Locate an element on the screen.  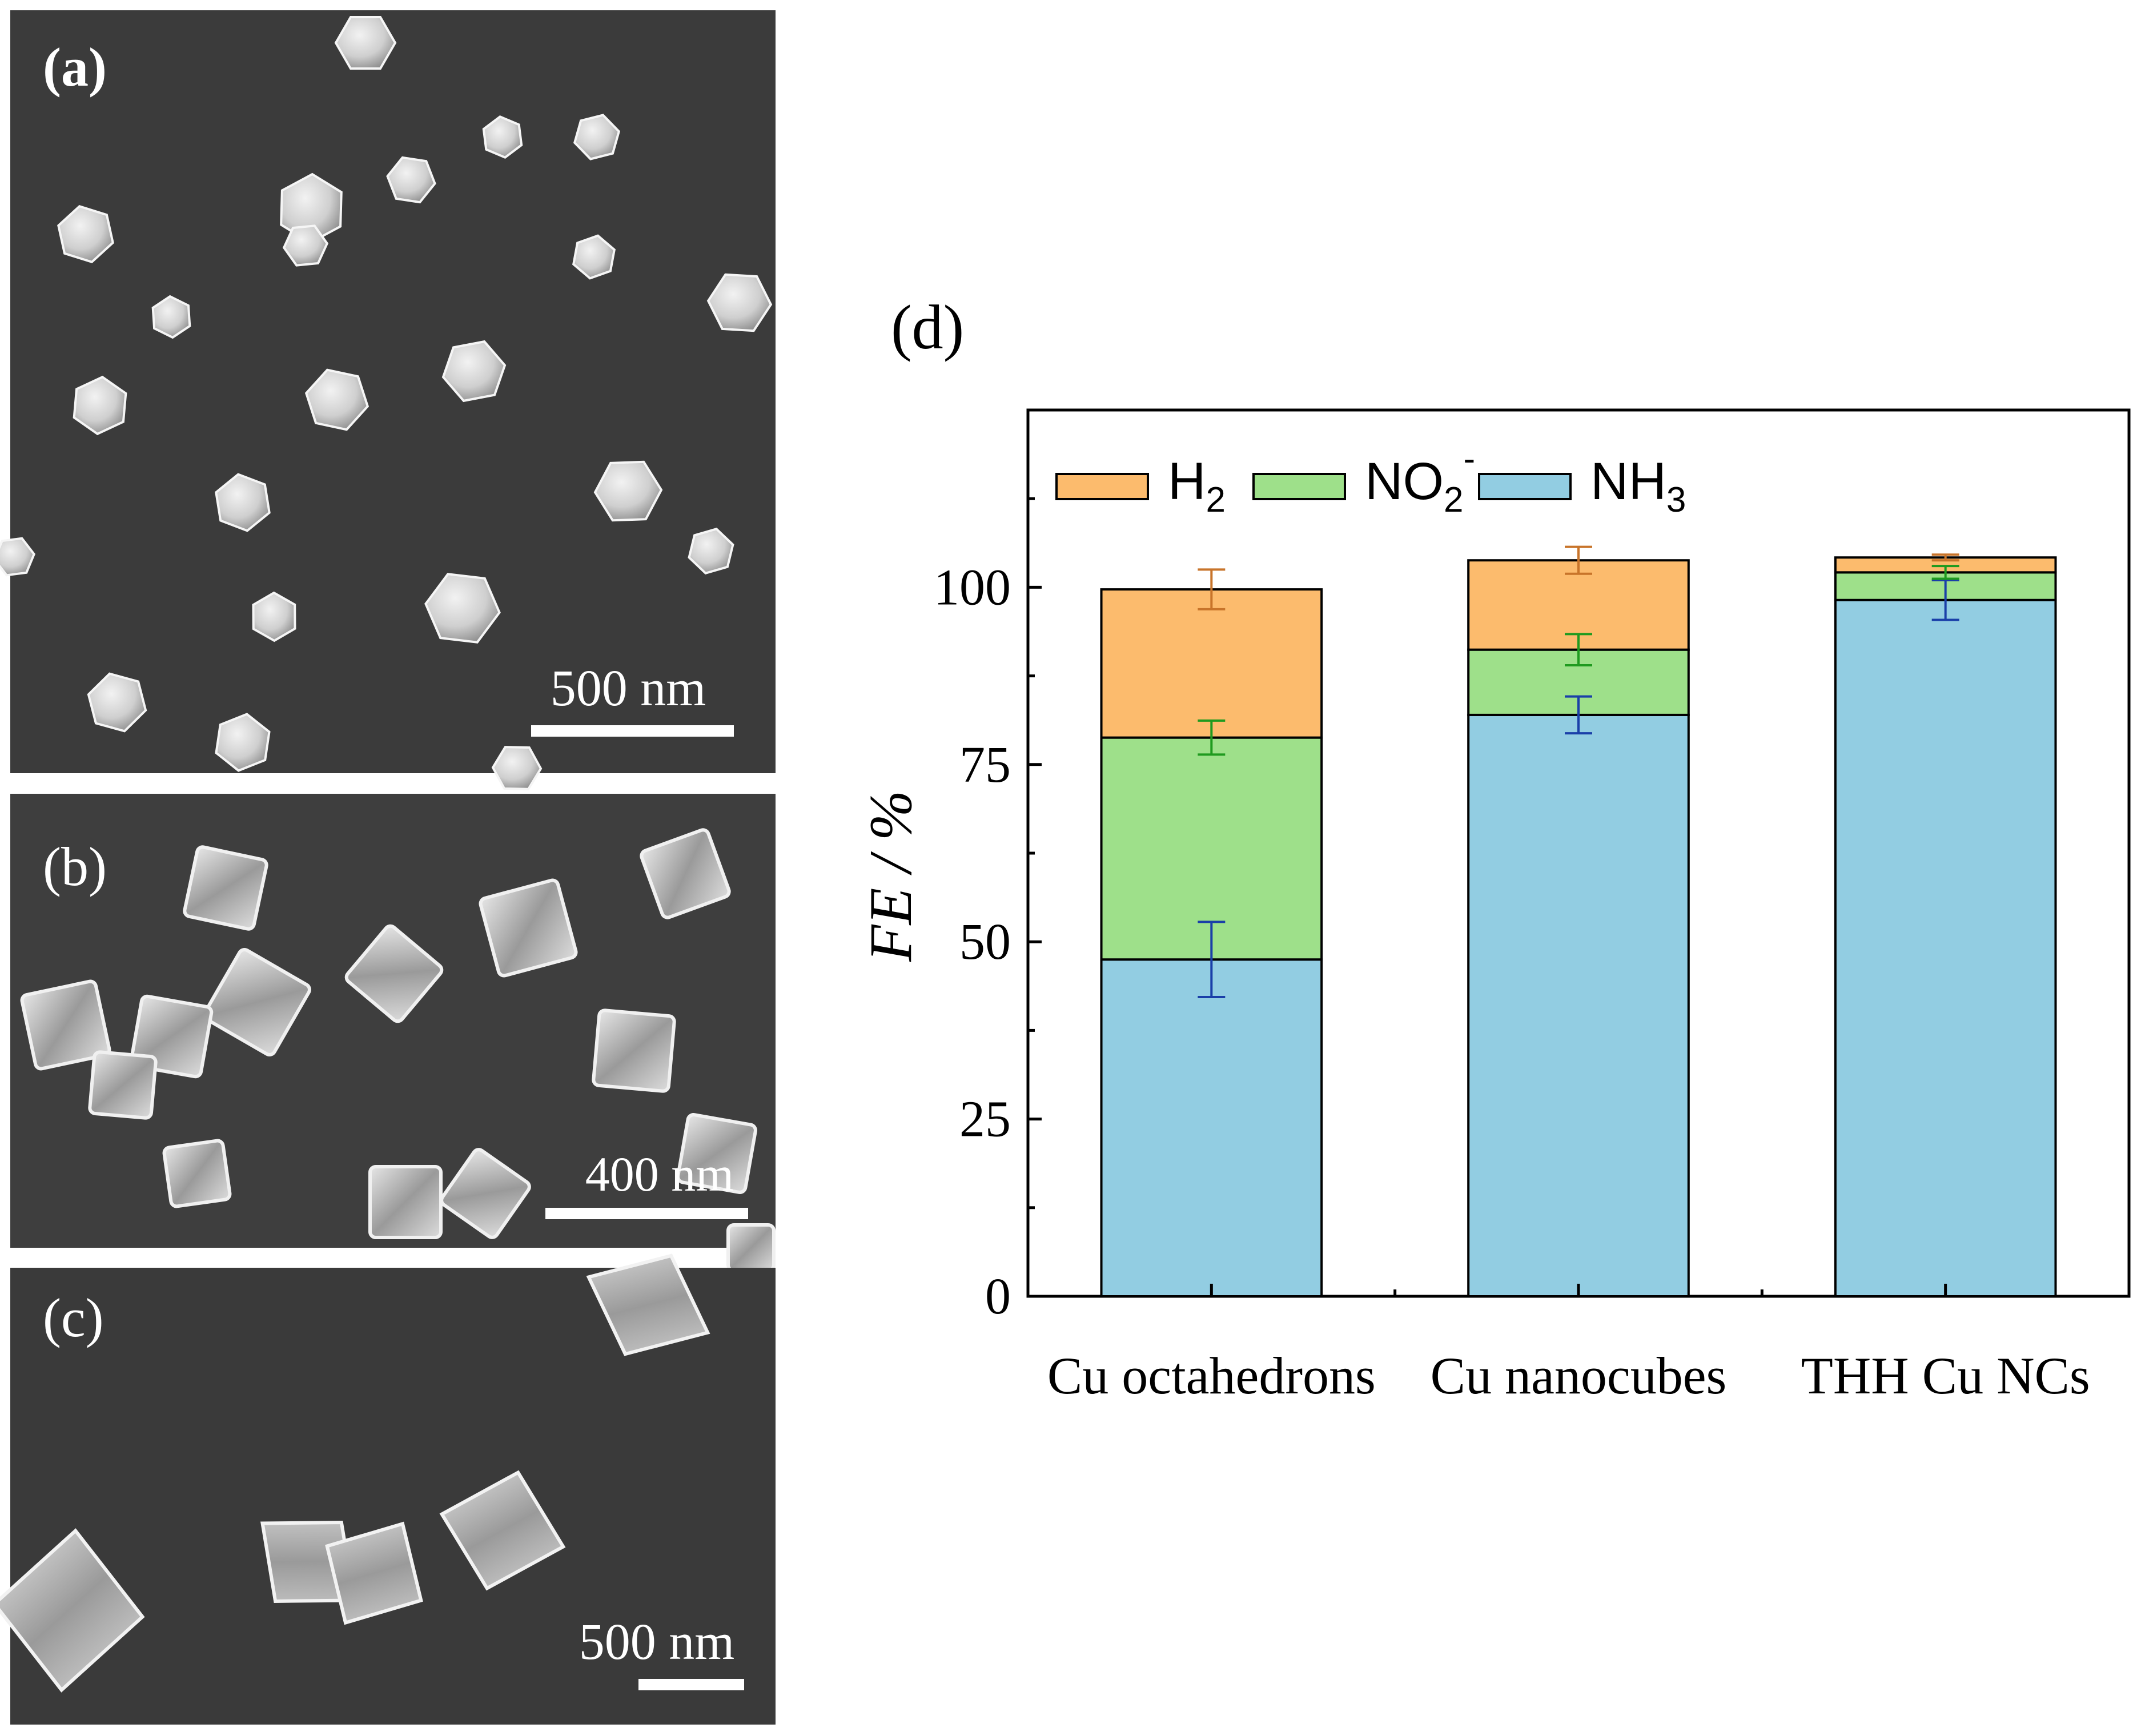
panel-a-label: (a) is located at coordinates (75, 67).